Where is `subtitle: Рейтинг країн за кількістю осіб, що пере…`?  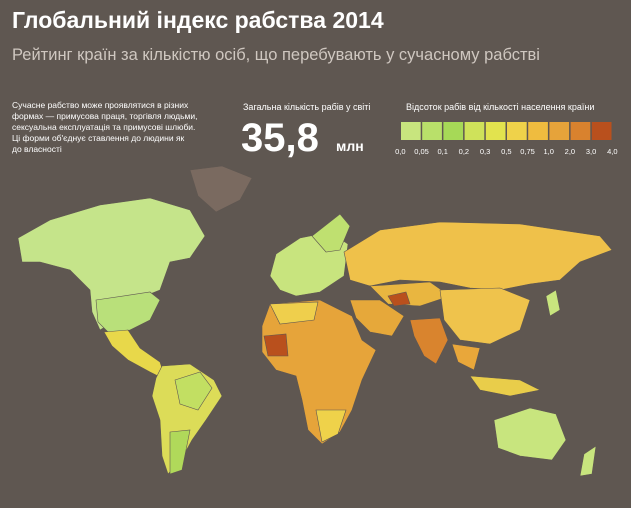 subtitle: Рейтинг країн за кількістю осіб, що пере… is located at coordinates (276, 55).